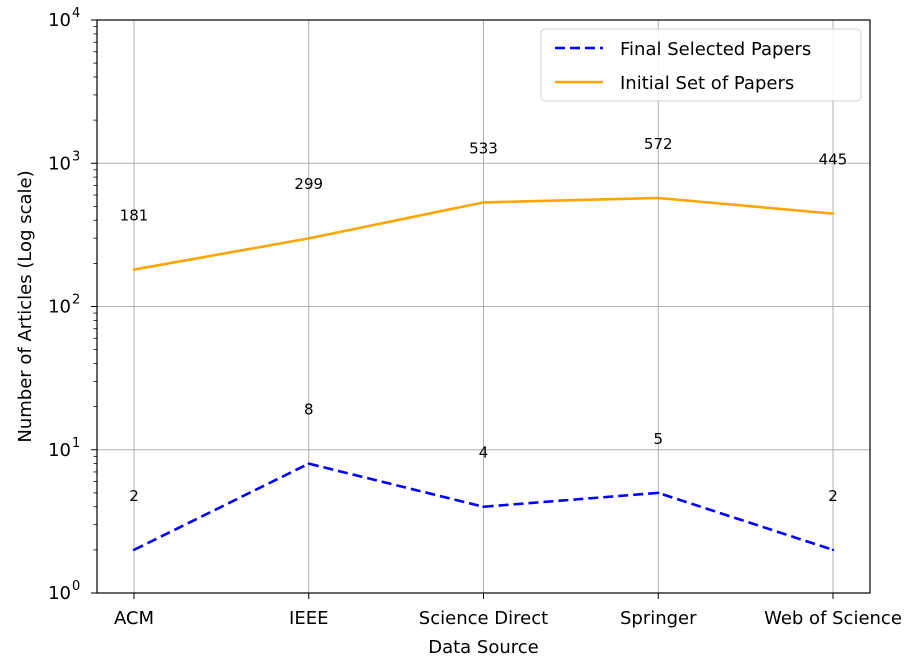 The image size is (921, 659). Describe the element at coordinates (308, 618) in the screenshot. I see `x-tick-label: IEEE` at that location.